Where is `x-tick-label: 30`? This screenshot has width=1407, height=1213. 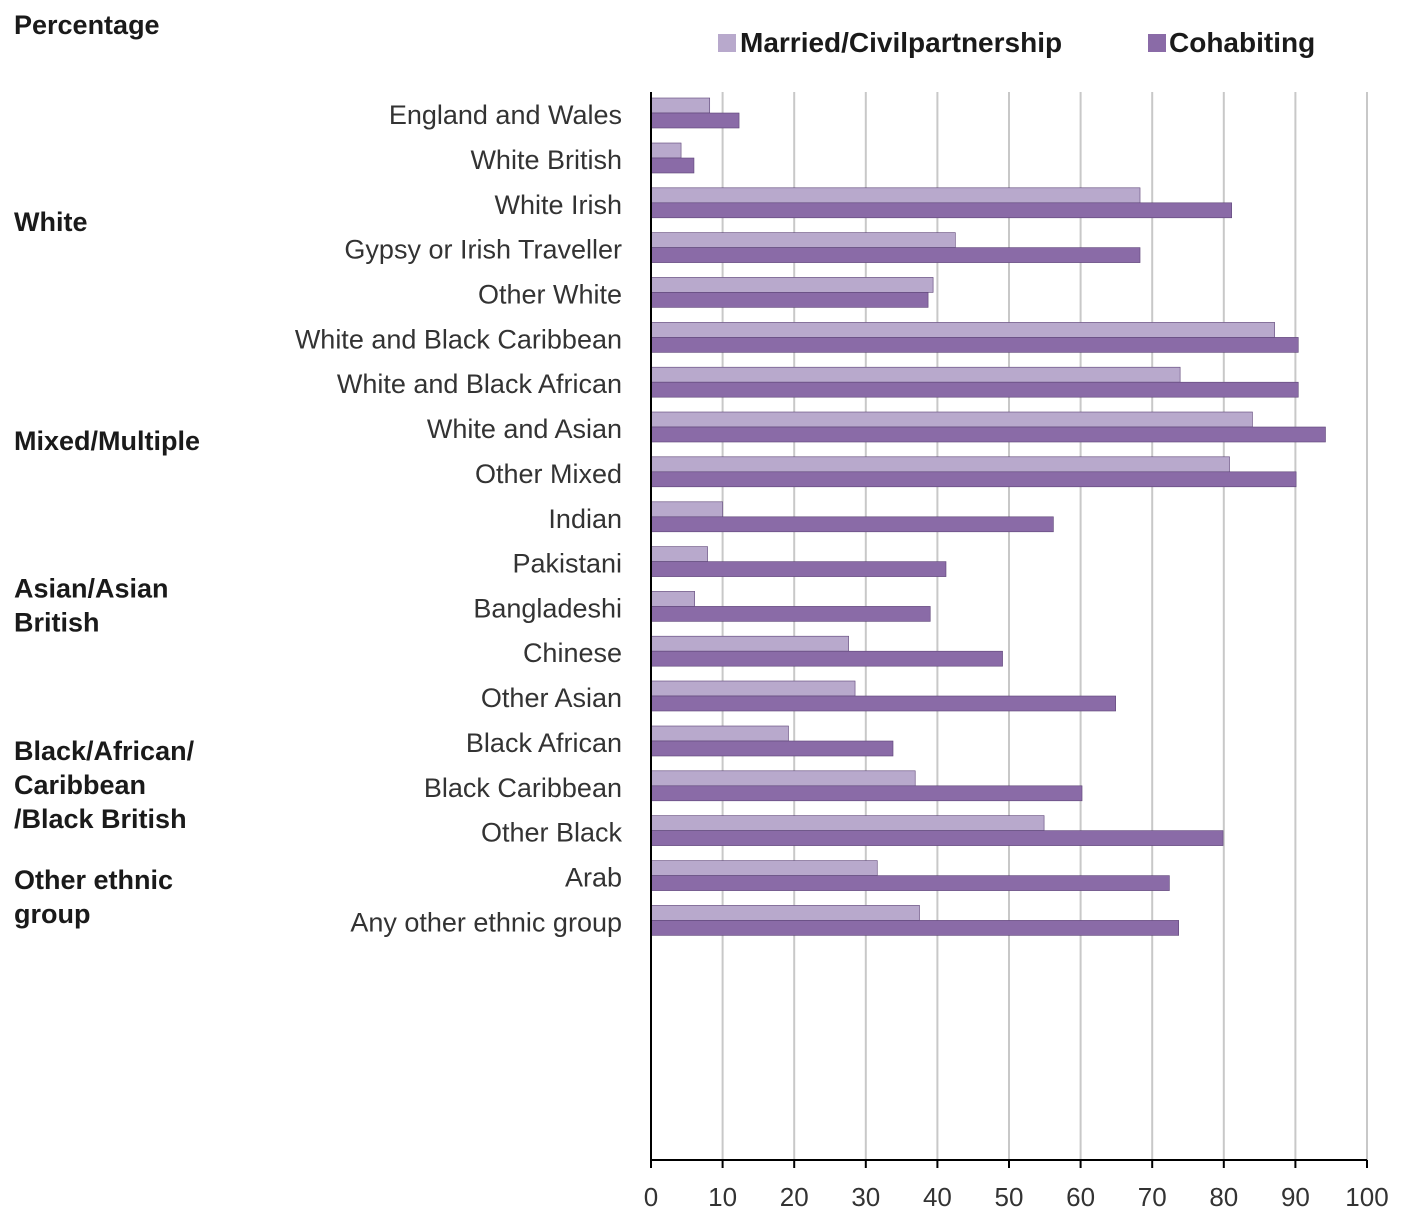
x-tick-label: 30 is located at coordinates (865, 1197).